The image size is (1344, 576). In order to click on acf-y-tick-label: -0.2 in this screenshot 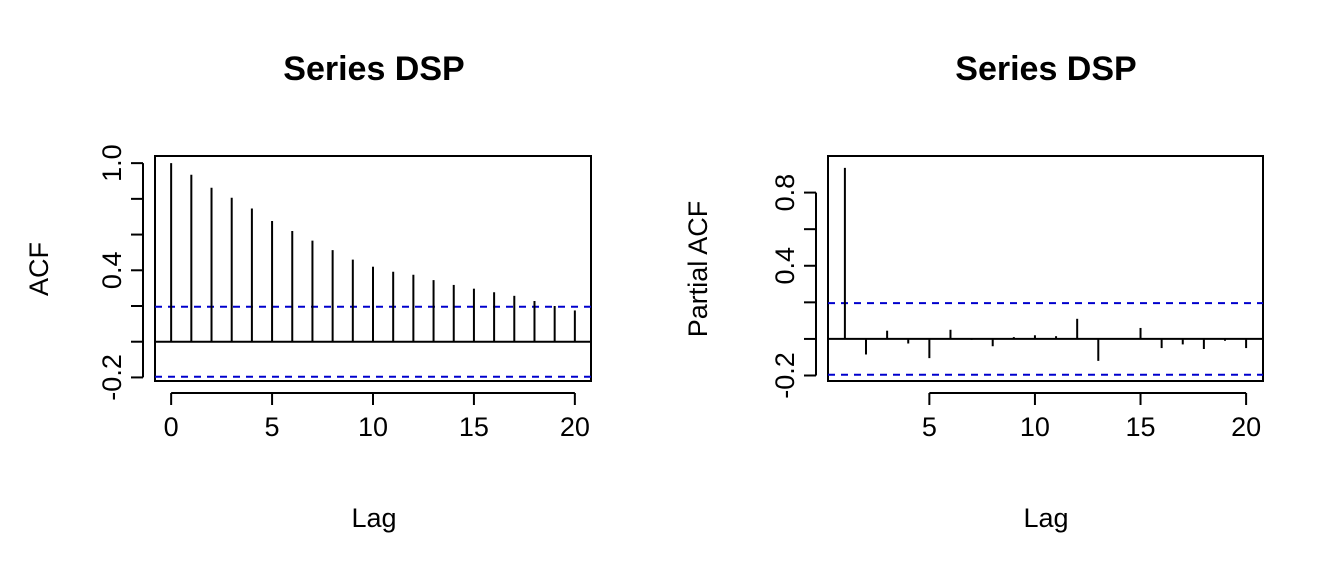, I will do `click(112, 377)`.